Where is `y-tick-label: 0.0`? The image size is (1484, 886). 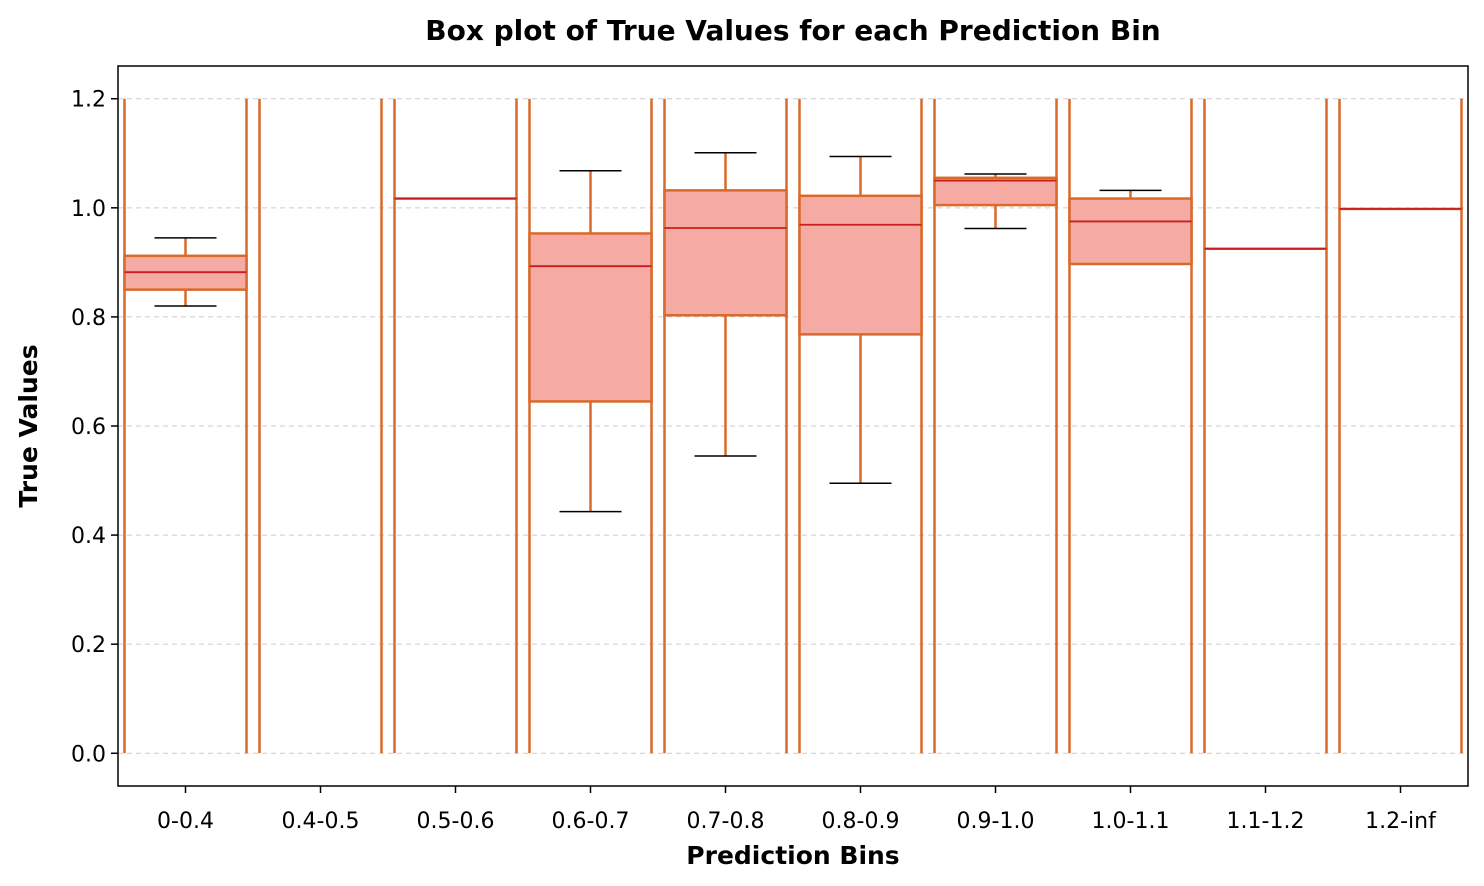 y-tick-label: 0.0 is located at coordinates (88, 754).